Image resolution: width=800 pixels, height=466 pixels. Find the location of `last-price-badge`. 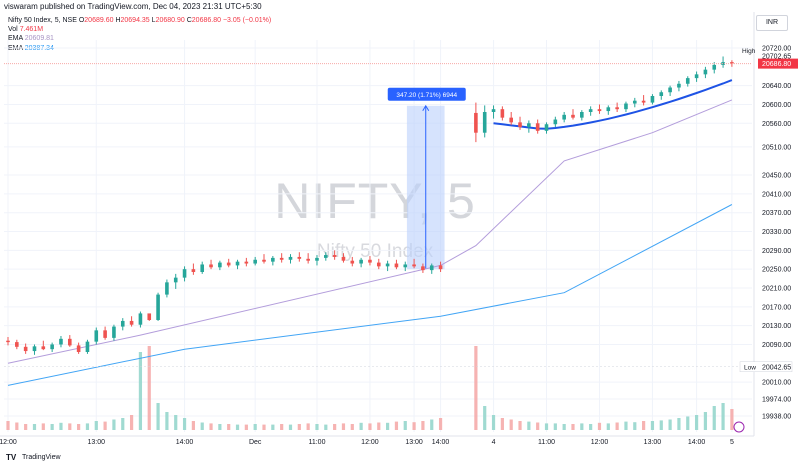

last-price-badge is located at coordinates (778, 63).